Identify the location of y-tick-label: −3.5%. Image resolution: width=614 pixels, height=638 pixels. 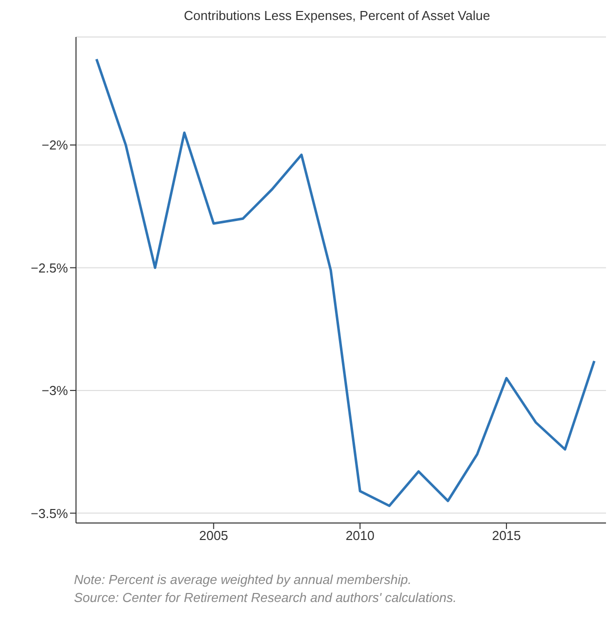
(49, 513).